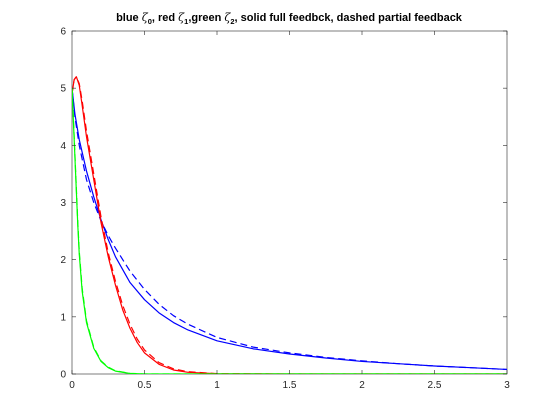 The height and width of the screenshot is (420, 560). Describe the element at coordinates (165, 18) in the screenshot. I see `title-text: , red` at that location.